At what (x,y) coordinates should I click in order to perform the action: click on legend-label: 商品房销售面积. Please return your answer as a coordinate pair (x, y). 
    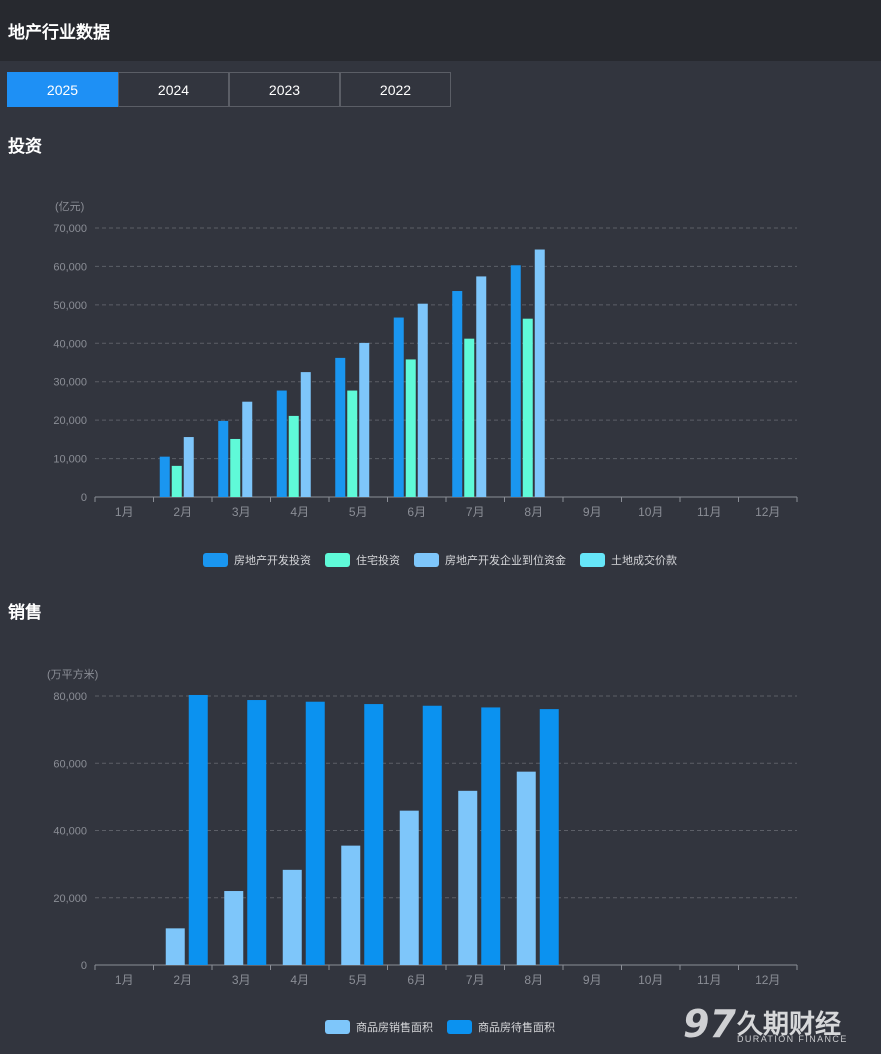
    Looking at the image, I should click on (394, 1027).